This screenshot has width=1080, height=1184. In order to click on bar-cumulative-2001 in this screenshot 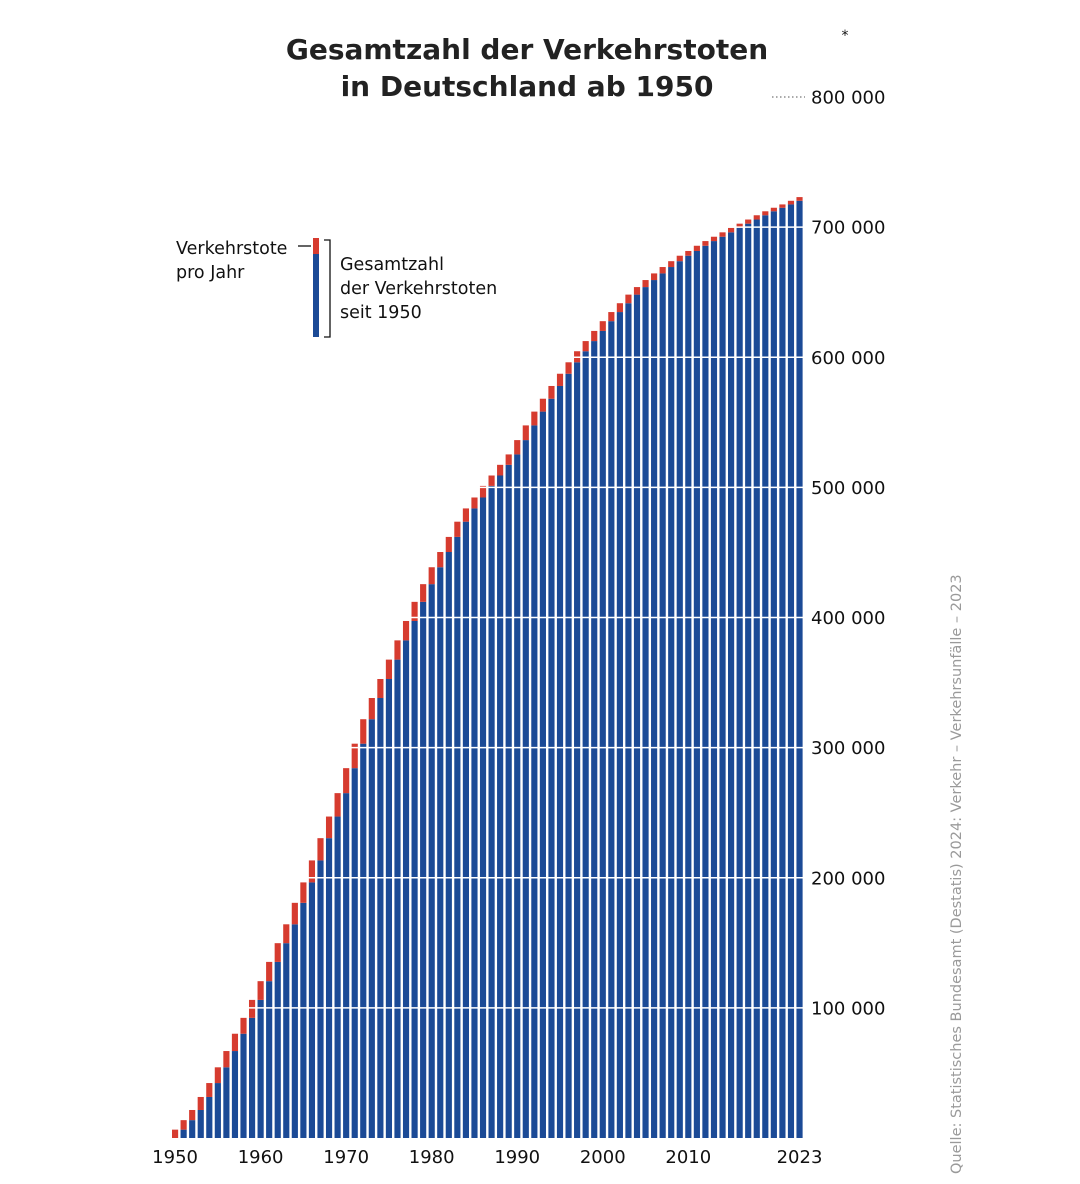, I will do `click(611, 729)`.